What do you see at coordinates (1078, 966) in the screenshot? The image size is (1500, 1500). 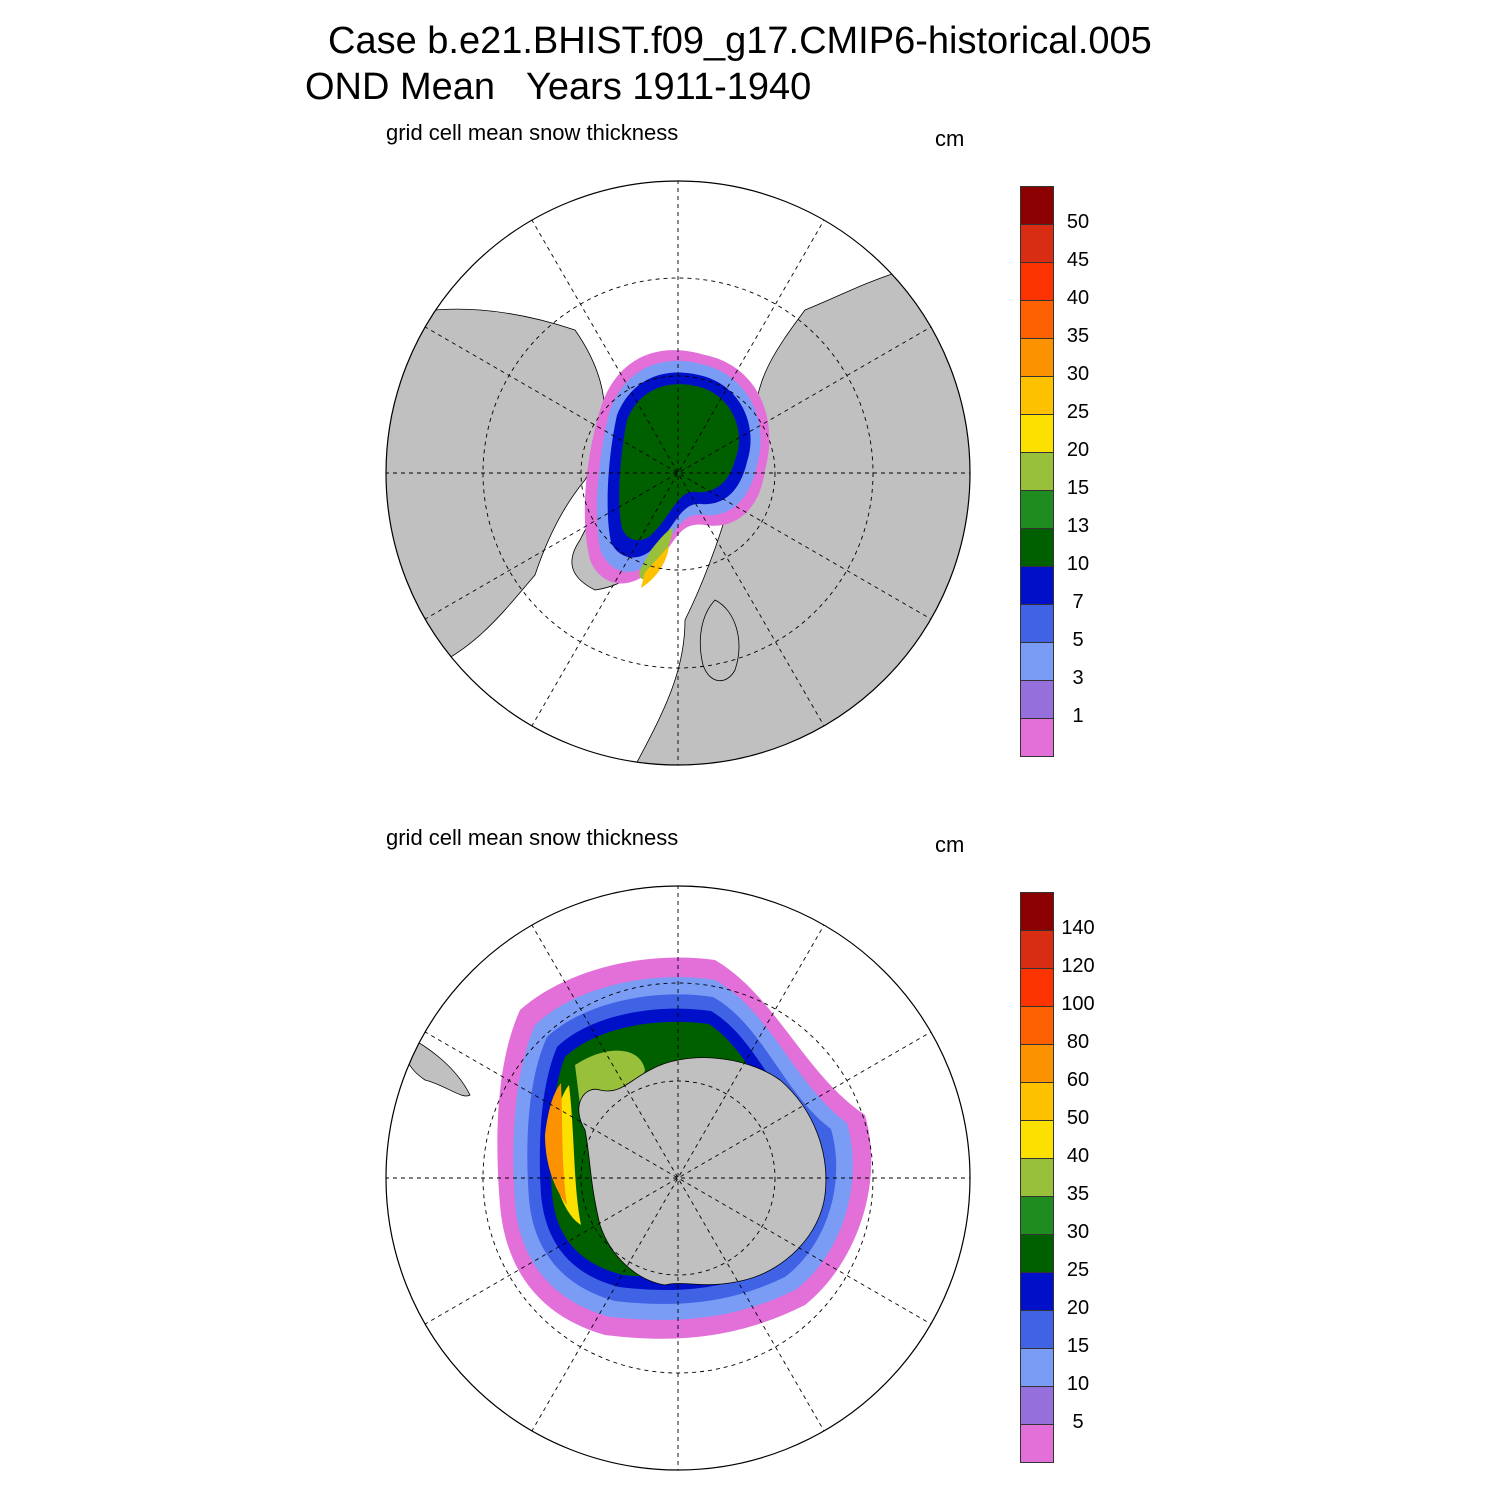 I see `south-colorbar-label: 120` at bounding box center [1078, 966].